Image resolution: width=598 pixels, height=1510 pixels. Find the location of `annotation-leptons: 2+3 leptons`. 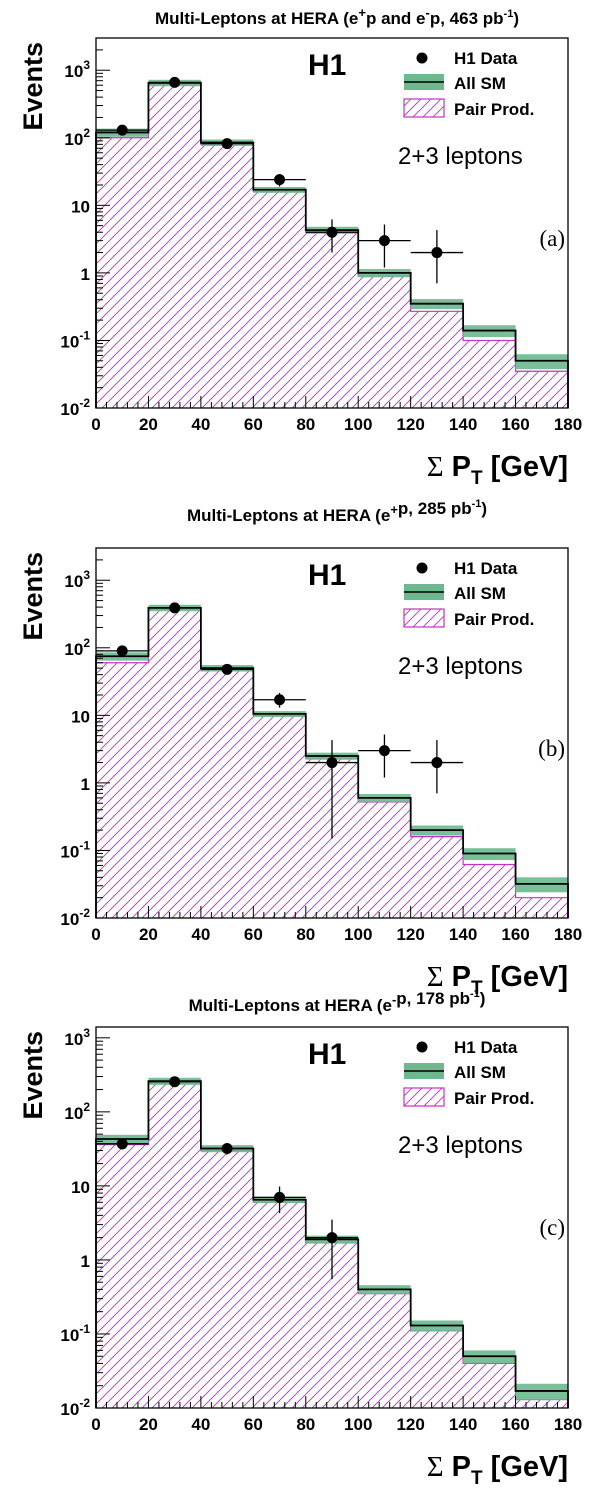

annotation-leptons: 2+3 leptons is located at coordinates (460, 666).